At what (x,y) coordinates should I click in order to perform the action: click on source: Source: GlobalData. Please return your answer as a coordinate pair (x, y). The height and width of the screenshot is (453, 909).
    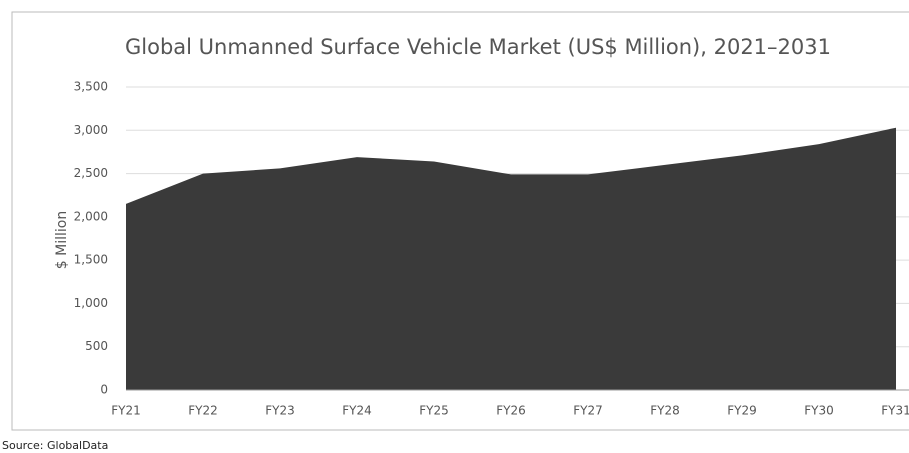
    Looking at the image, I should click on (55, 445).